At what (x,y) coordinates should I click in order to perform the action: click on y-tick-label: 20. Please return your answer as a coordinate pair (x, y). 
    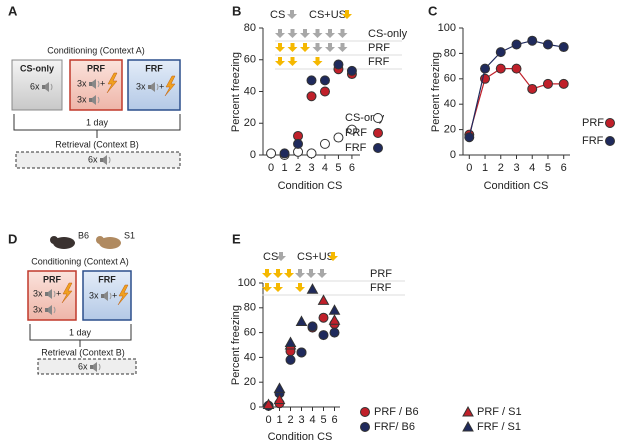
    Looking at the image, I should click on (250, 123).